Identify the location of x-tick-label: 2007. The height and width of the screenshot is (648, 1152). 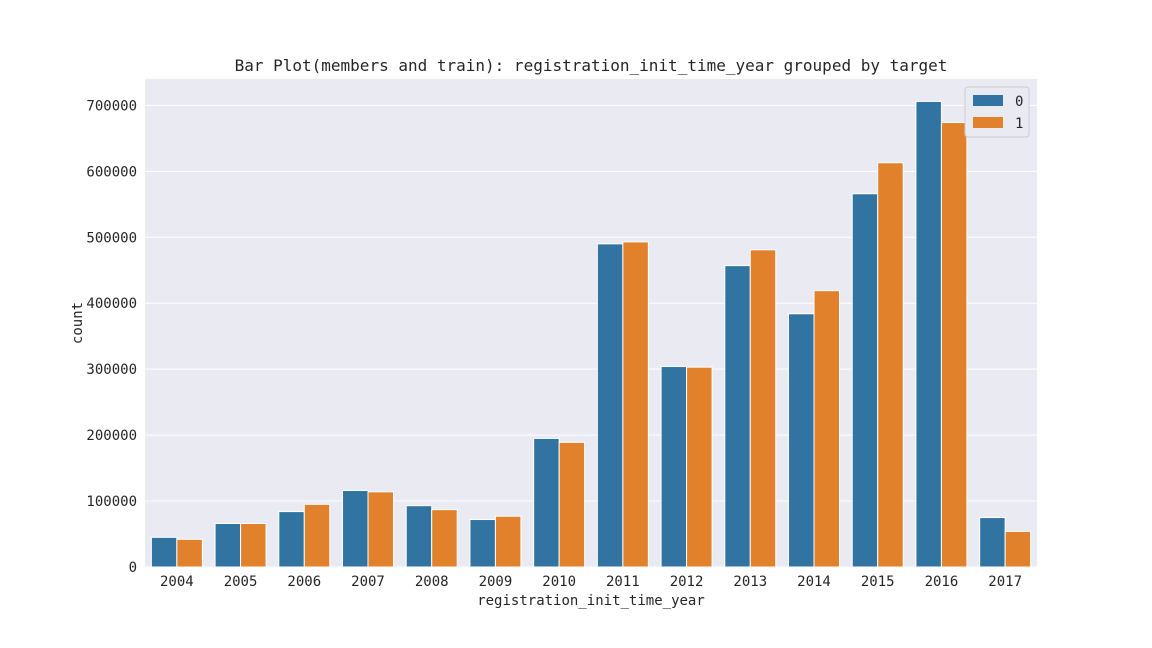
(368, 582).